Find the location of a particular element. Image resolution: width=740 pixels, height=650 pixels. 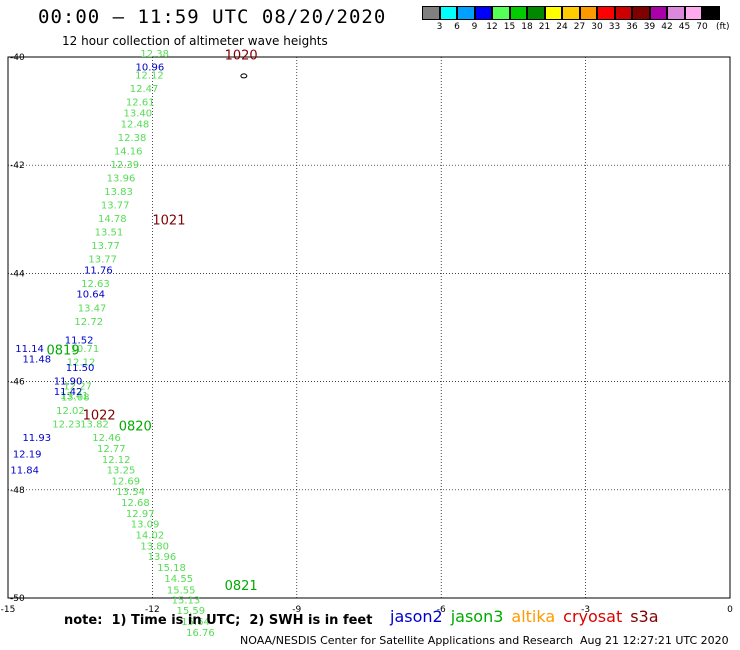

swh-label-jason2: 10.96 is located at coordinates (150, 68).